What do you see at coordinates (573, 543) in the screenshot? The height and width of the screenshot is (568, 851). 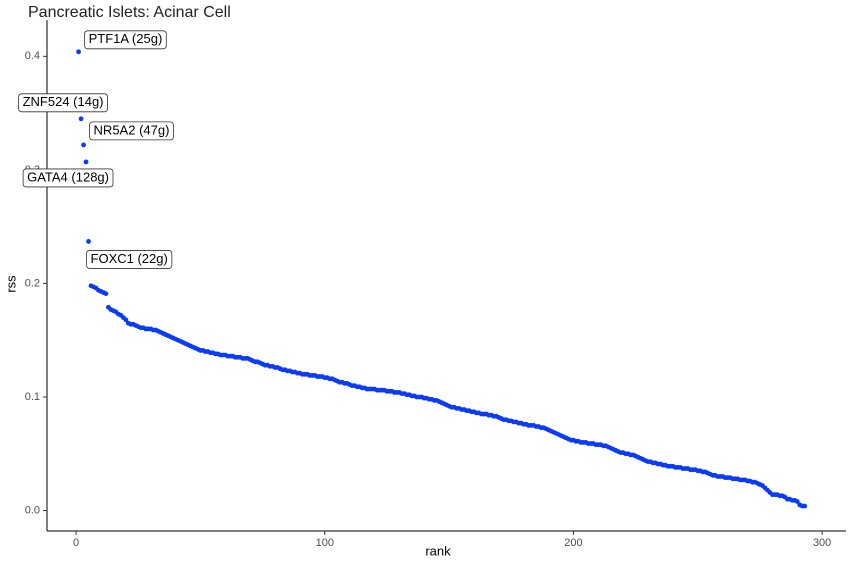 I see `x-tick-label: 200` at bounding box center [573, 543].